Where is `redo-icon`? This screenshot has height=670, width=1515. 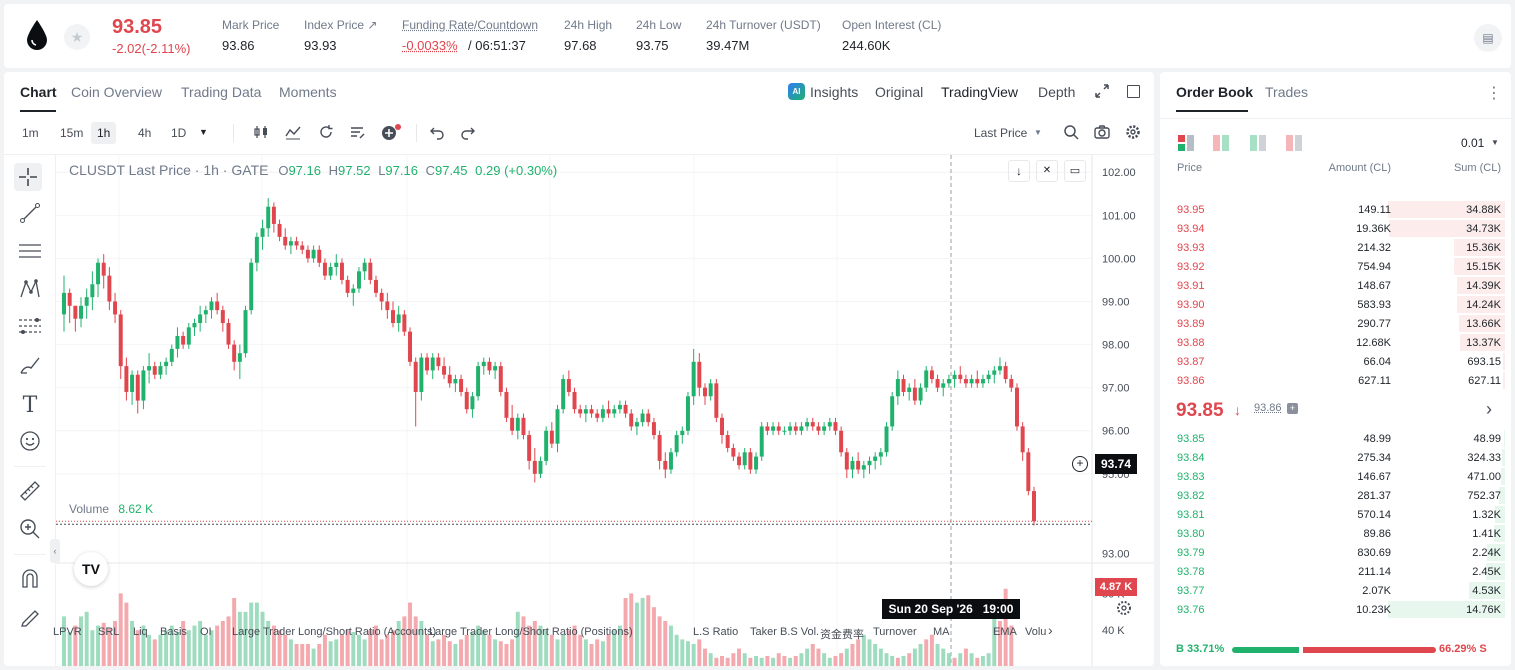
redo-icon is located at coordinates (468, 134).